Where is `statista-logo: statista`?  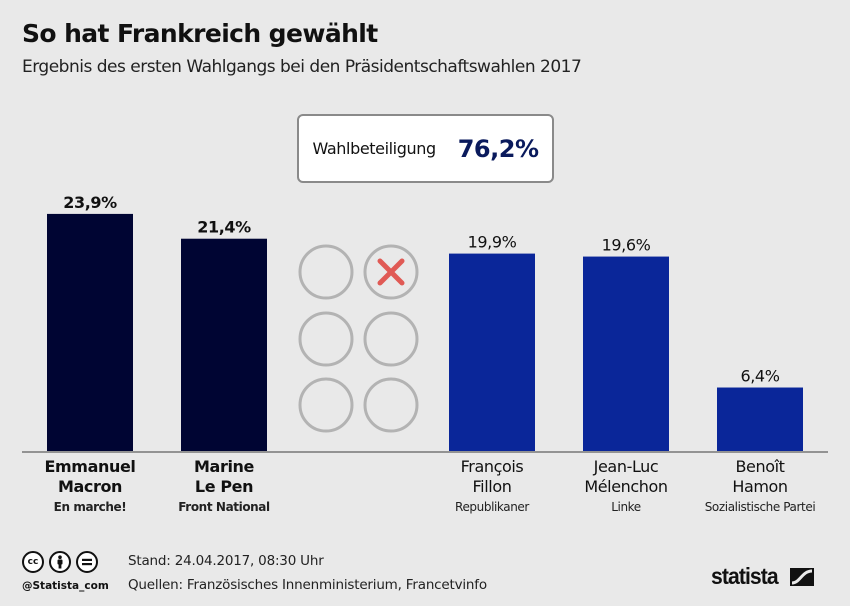 statista-logo: statista is located at coordinates (762, 576).